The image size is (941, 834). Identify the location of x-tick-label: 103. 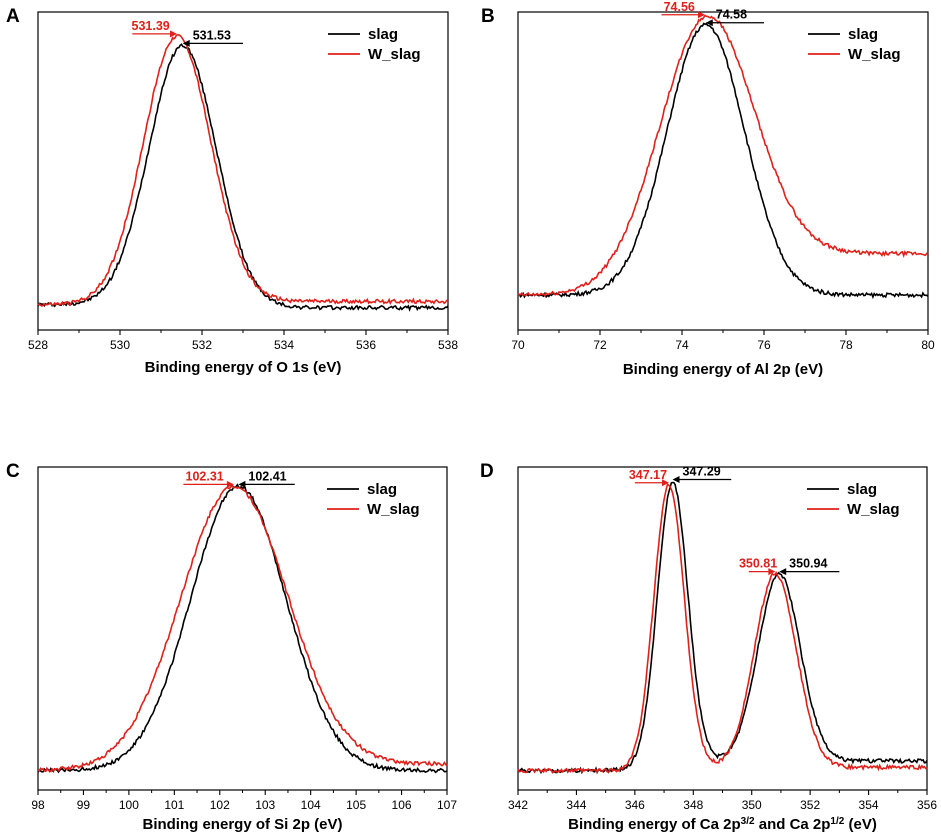
(265, 805).